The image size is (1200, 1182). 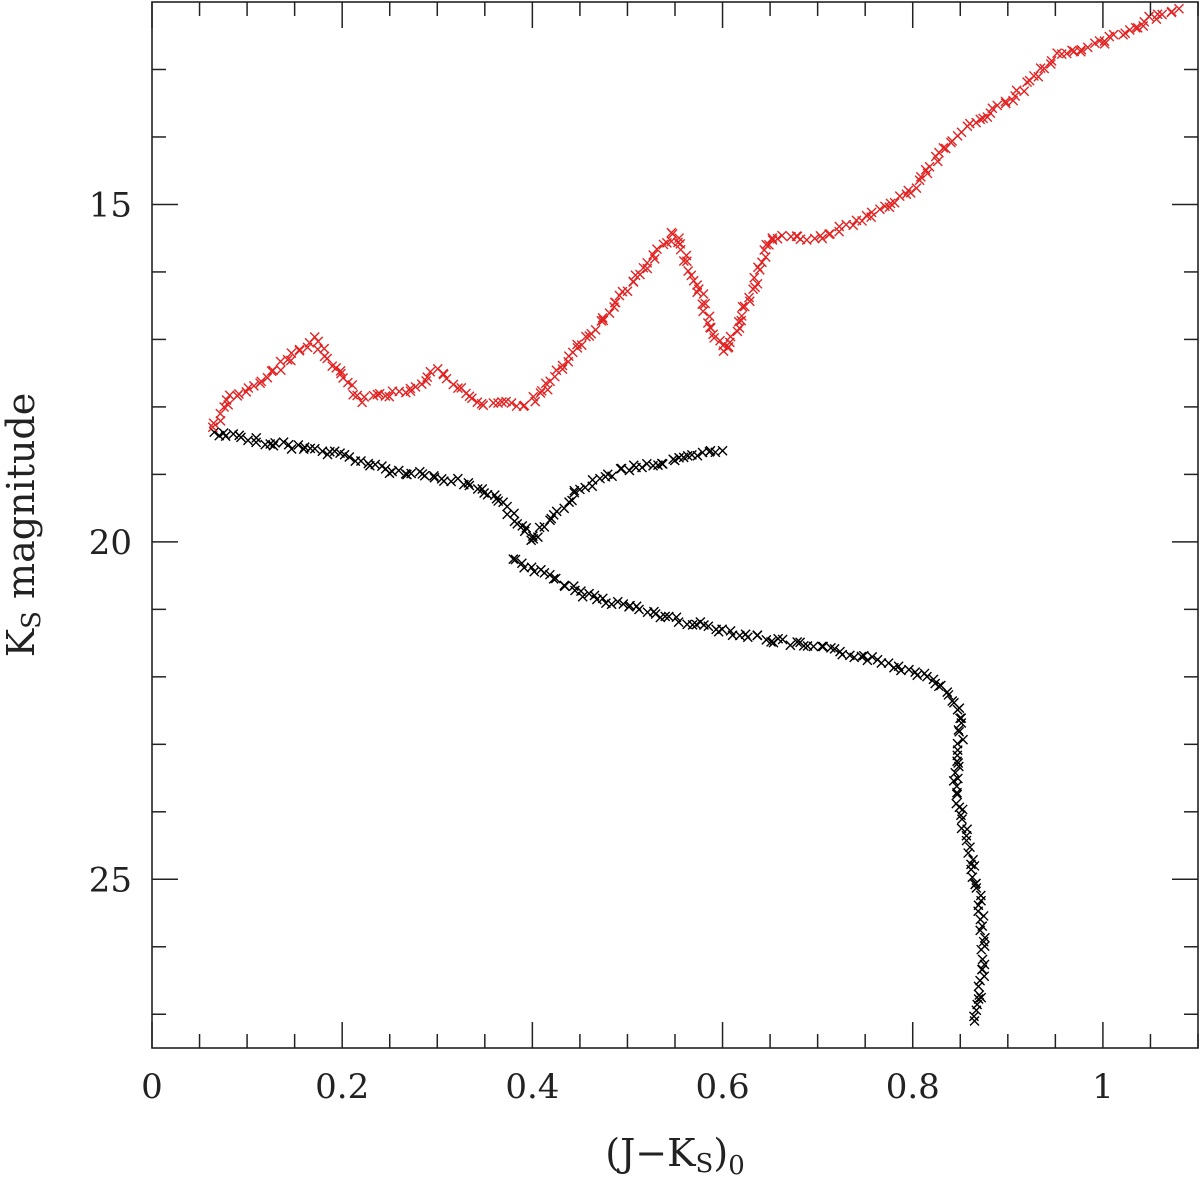 I want to click on x-tick-label: 0.4, so click(x=532, y=1087).